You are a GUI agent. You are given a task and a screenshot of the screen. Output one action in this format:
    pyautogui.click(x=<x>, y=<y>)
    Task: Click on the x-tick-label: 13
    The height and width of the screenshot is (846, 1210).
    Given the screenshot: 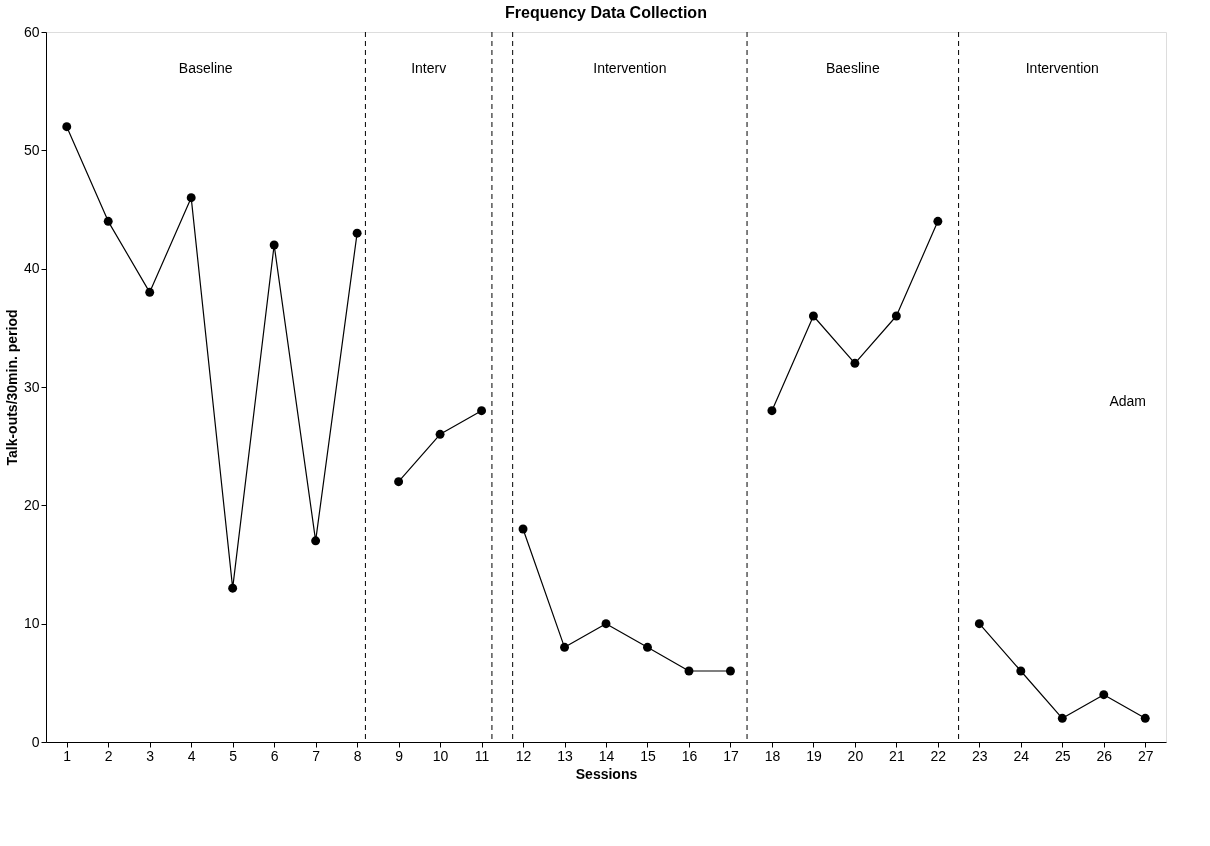 What is the action you would take?
    pyautogui.click(x=565, y=755)
    